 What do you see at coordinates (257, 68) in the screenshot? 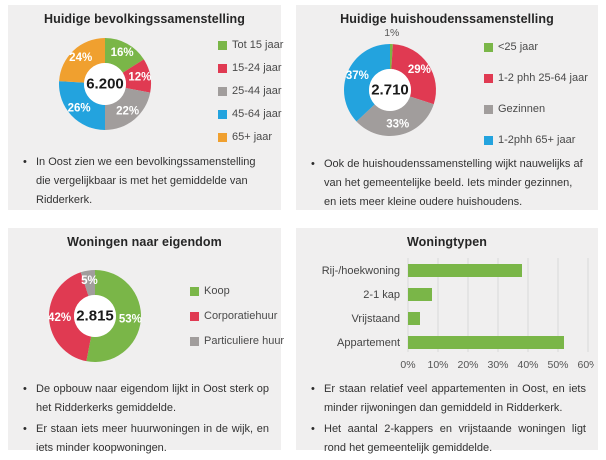
I see `legend-label: 15-24 jaar` at bounding box center [257, 68].